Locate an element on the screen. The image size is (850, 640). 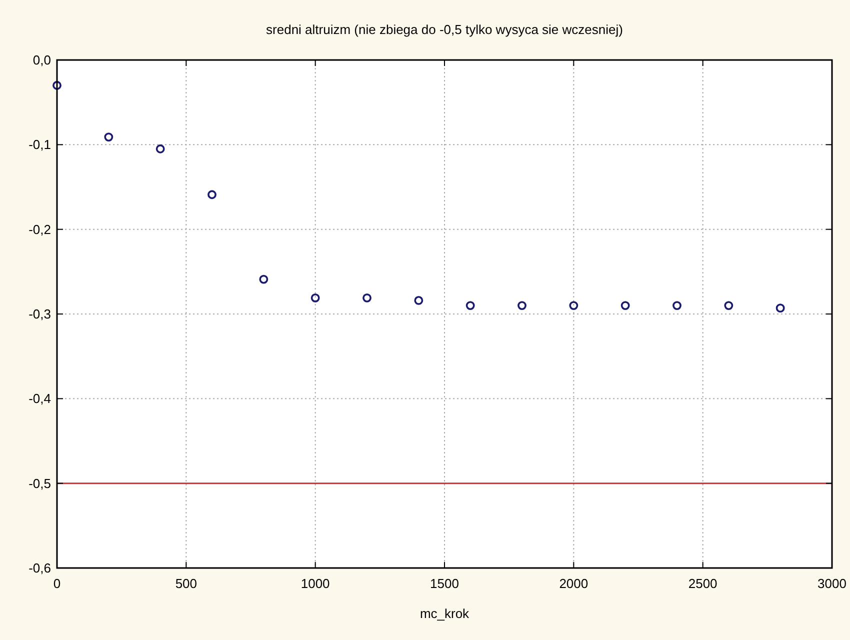
x-tick-label: 1000 is located at coordinates (315, 583).